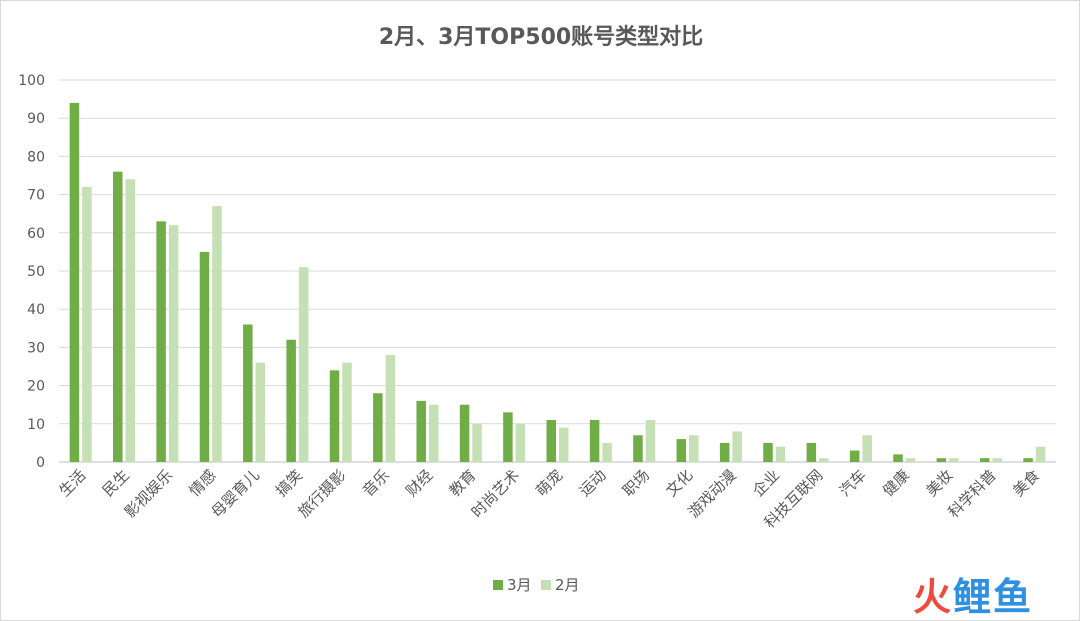  I want to click on y-tick-label: 90, so click(36, 119).